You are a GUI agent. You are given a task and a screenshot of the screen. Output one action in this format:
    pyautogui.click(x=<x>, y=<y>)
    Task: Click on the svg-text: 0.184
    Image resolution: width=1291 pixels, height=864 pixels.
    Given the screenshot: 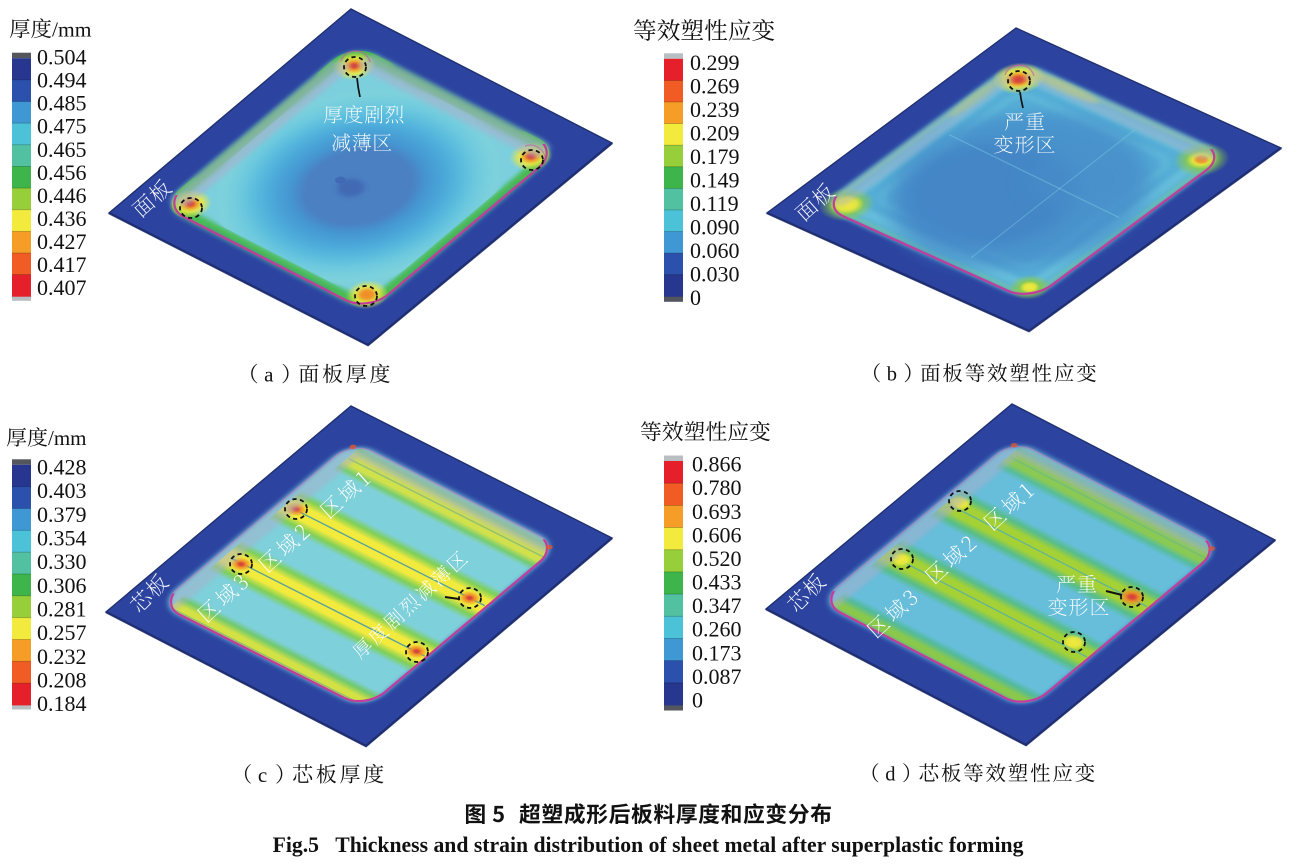 What is the action you would take?
    pyautogui.click(x=62, y=703)
    